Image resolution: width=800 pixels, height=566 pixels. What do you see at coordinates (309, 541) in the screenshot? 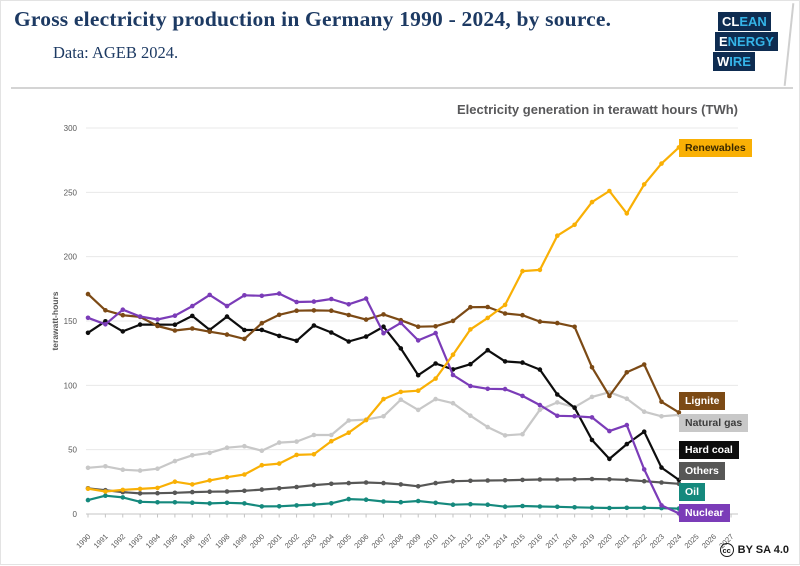
I see `svg-text: 2003` at bounding box center [309, 541].